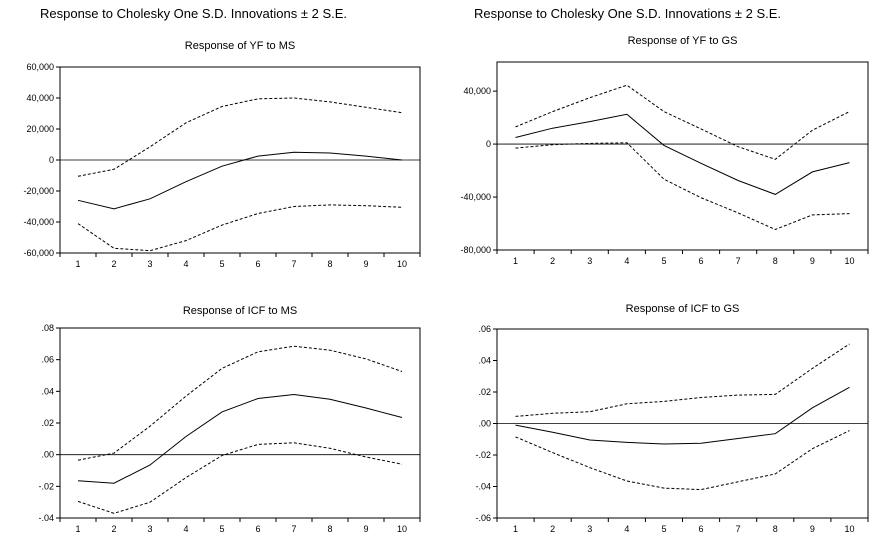  I want to click on panel-1-x-tick-label: 9, so click(365, 264).